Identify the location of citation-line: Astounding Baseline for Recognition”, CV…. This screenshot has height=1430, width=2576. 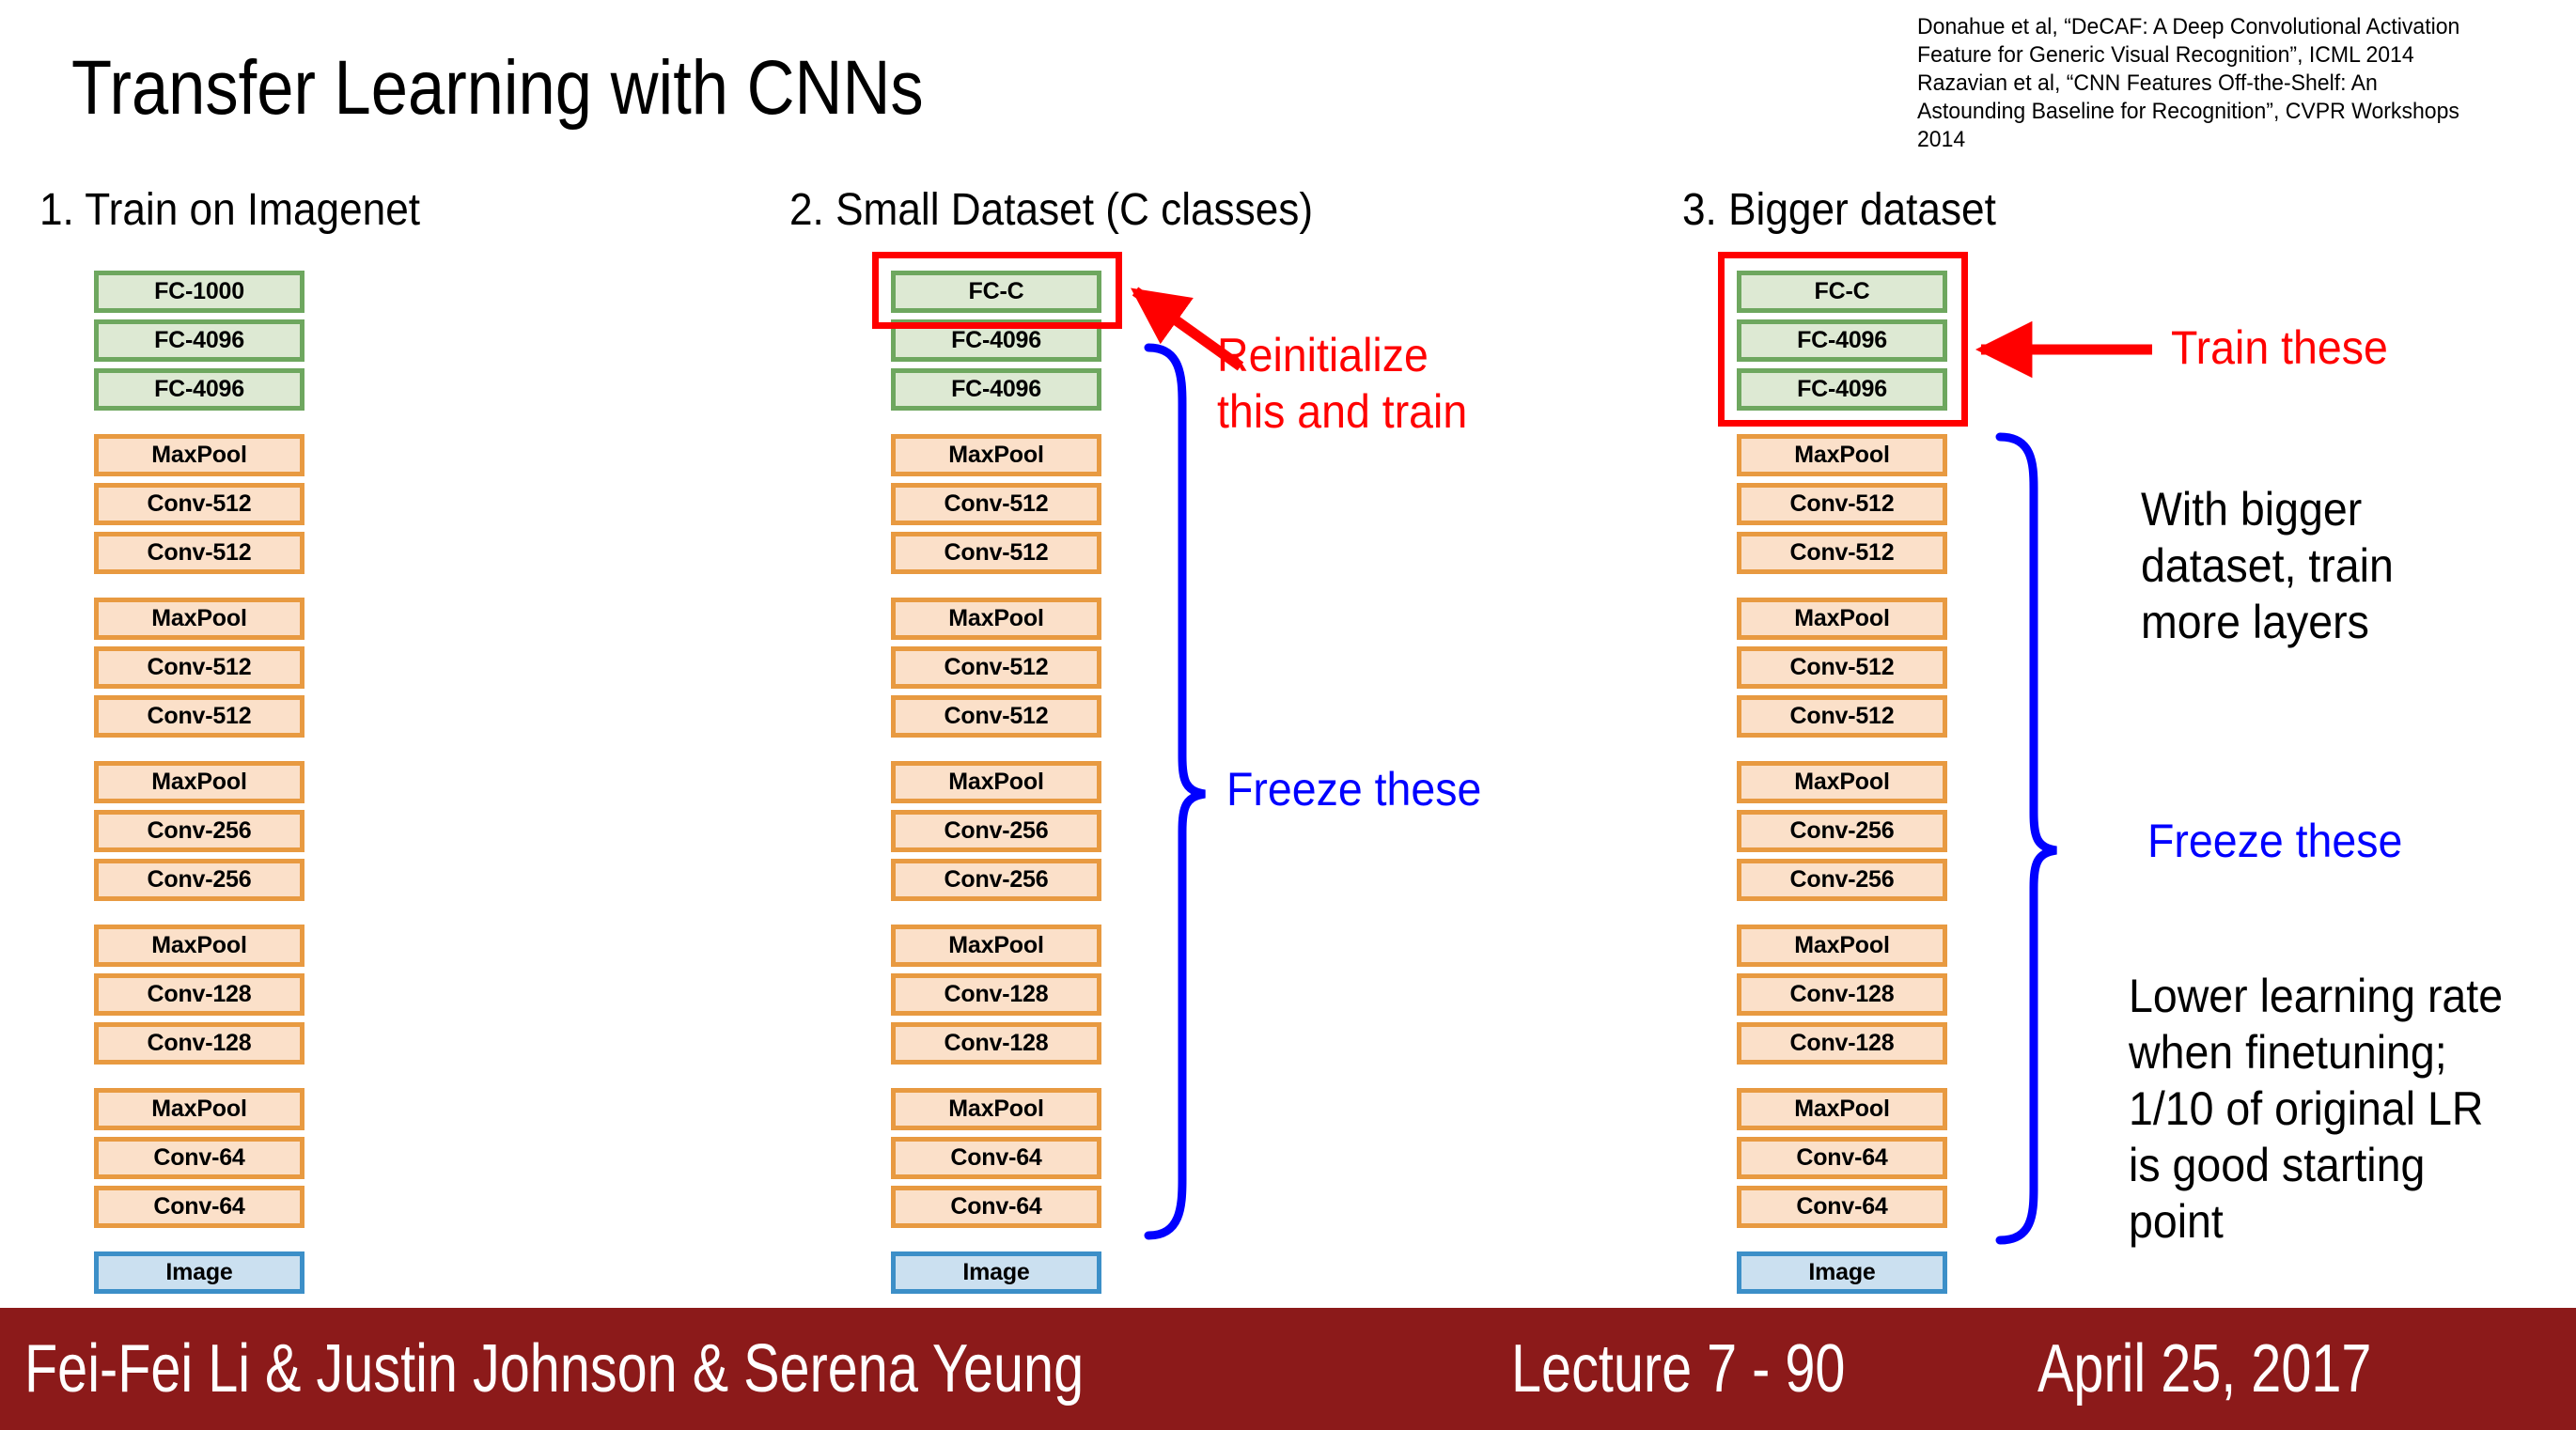
(2188, 111).